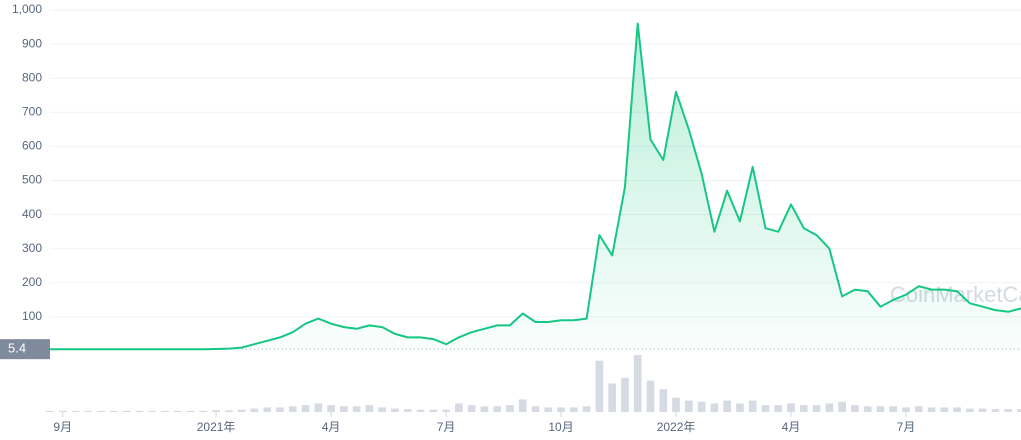 The image size is (1021, 440). Describe the element at coordinates (32, 180) in the screenshot. I see `y-tick-label: 500` at that location.